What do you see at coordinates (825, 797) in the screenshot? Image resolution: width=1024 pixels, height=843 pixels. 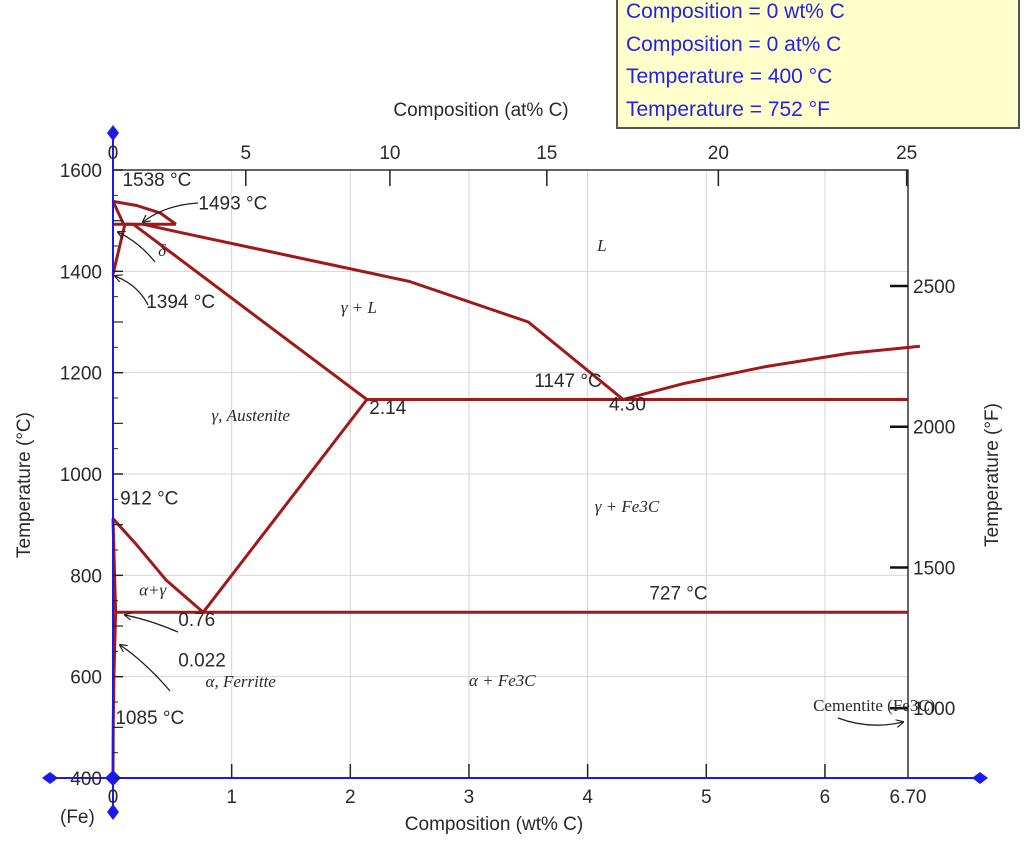 I see `x-bottom-tick-label: 6` at bounding box center [825, 797].